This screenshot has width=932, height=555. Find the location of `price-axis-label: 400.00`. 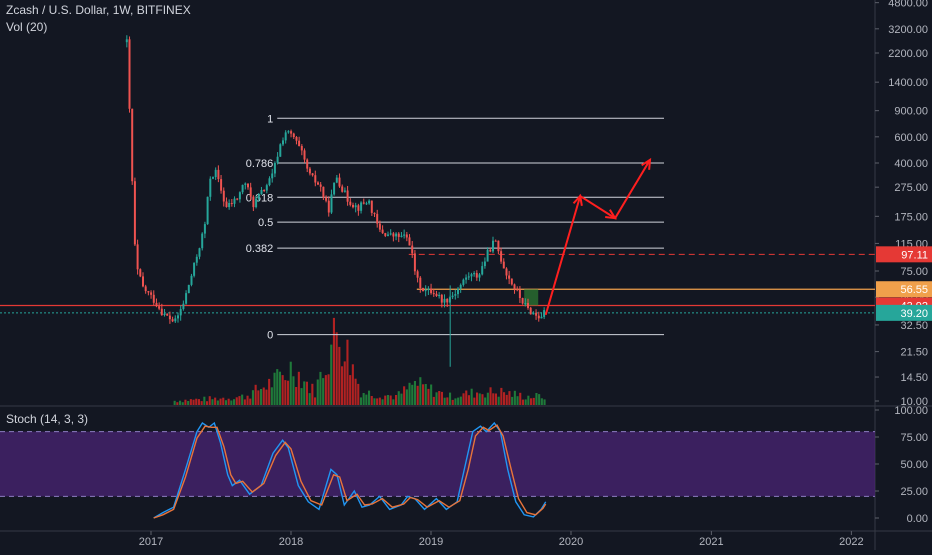

price-axis-label: 400.00 is located at coordinates (911, 164).